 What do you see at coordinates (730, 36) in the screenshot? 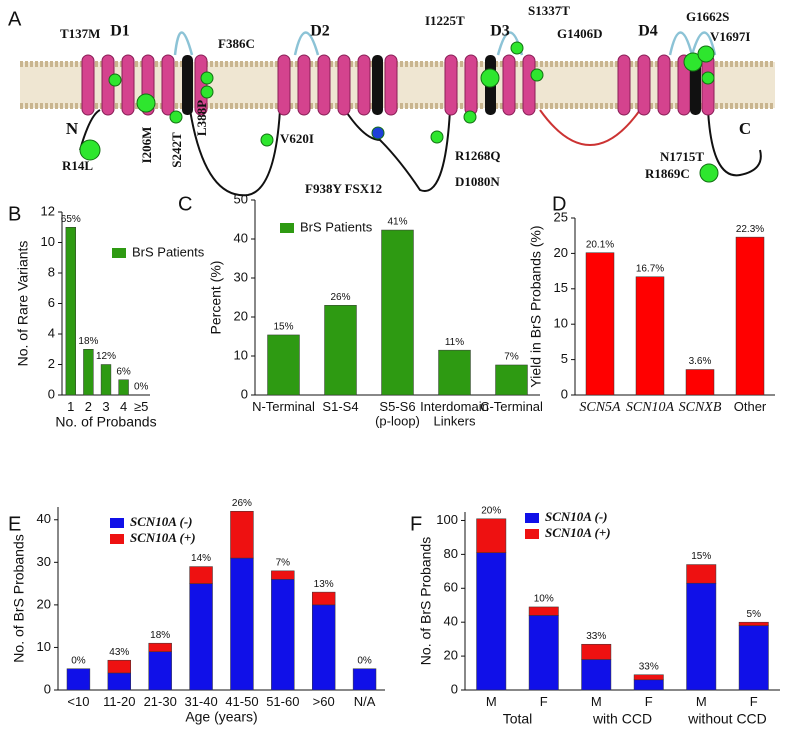
I see `variant-label: V1697I` at bounding box center [730, 36].